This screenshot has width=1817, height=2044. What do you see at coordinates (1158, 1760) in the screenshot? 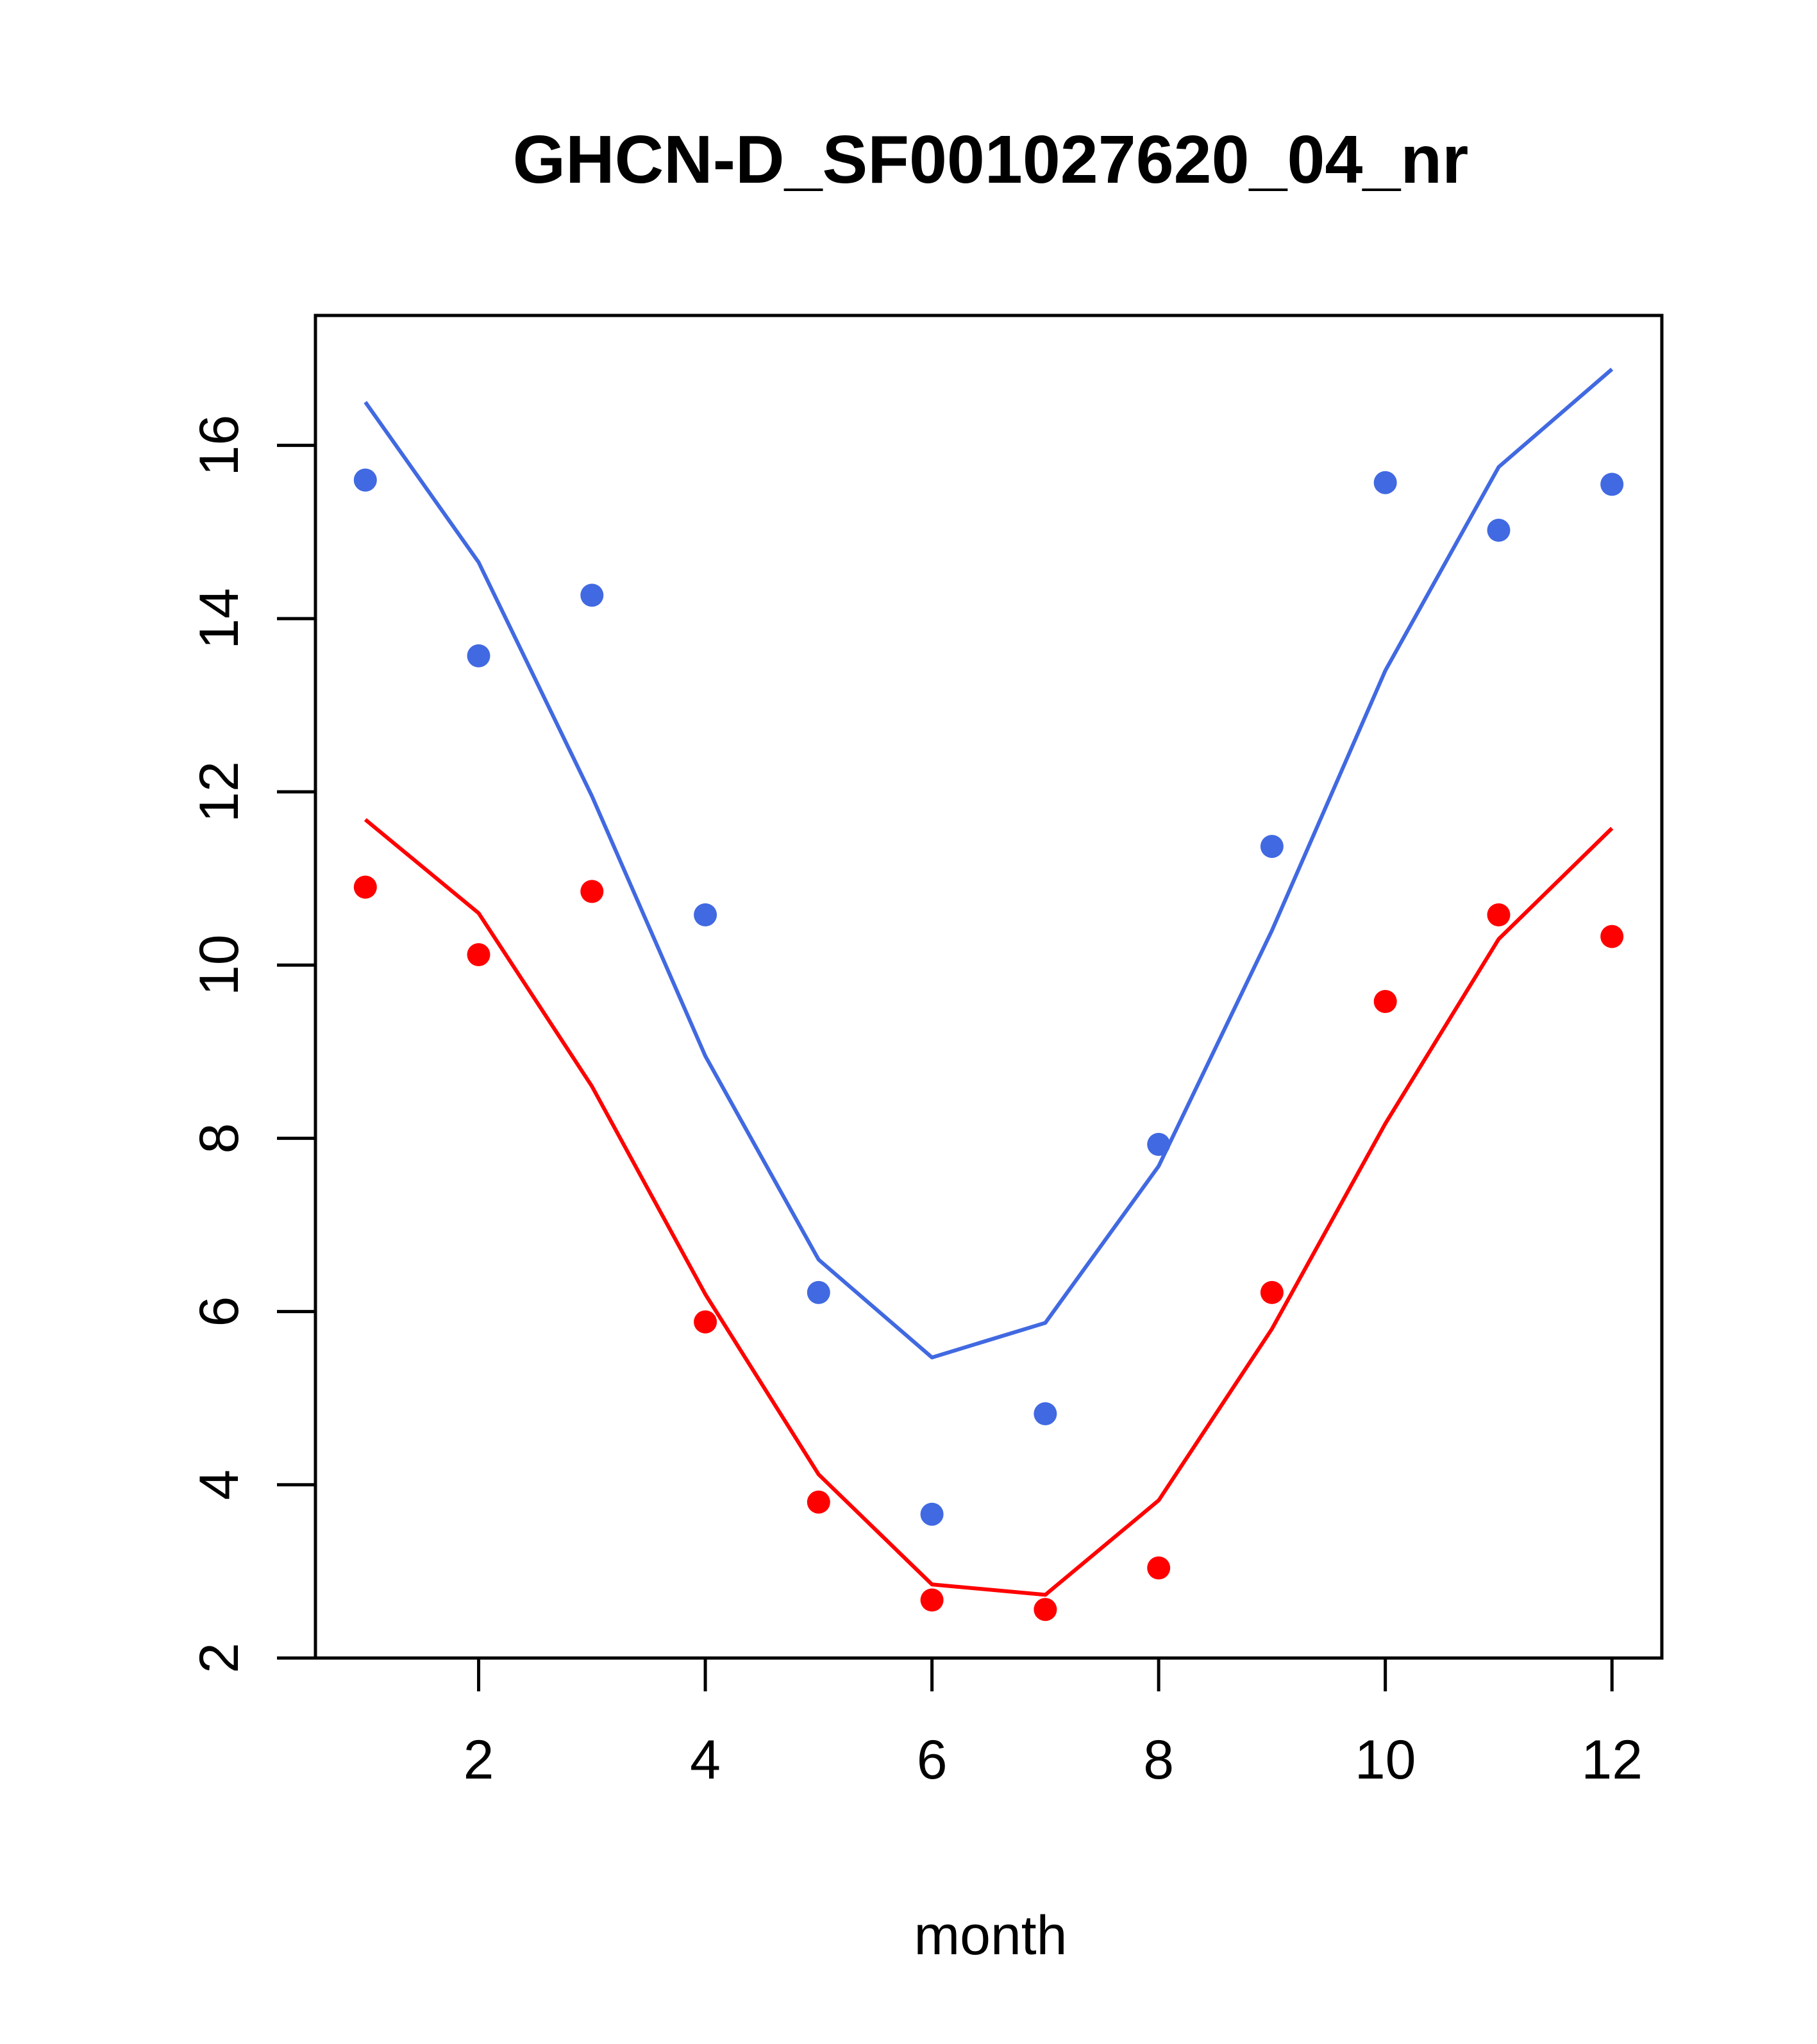
I see `x-tick-label: 8` at bounding box center [1158, 1760].